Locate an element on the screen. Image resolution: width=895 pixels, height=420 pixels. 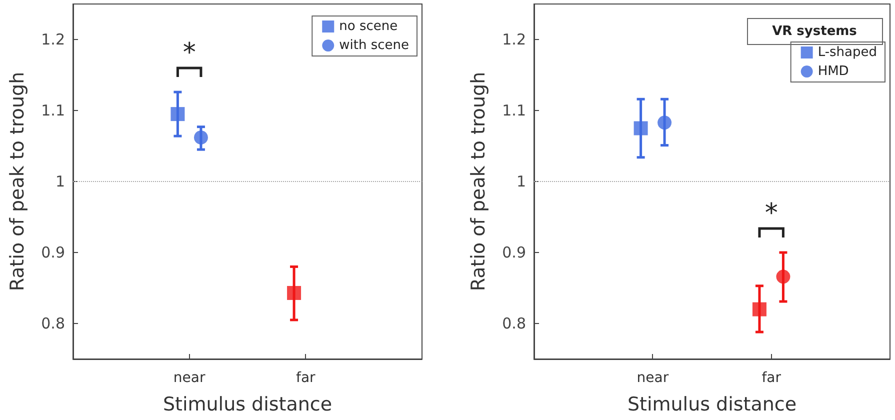
legend-label: with scene is located at coordinates (374, 45).